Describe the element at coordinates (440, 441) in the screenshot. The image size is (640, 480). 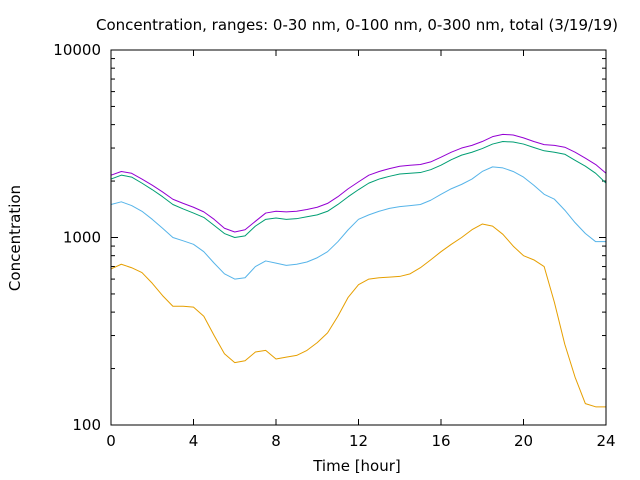
I see `x-tick-label: 16` at that location.